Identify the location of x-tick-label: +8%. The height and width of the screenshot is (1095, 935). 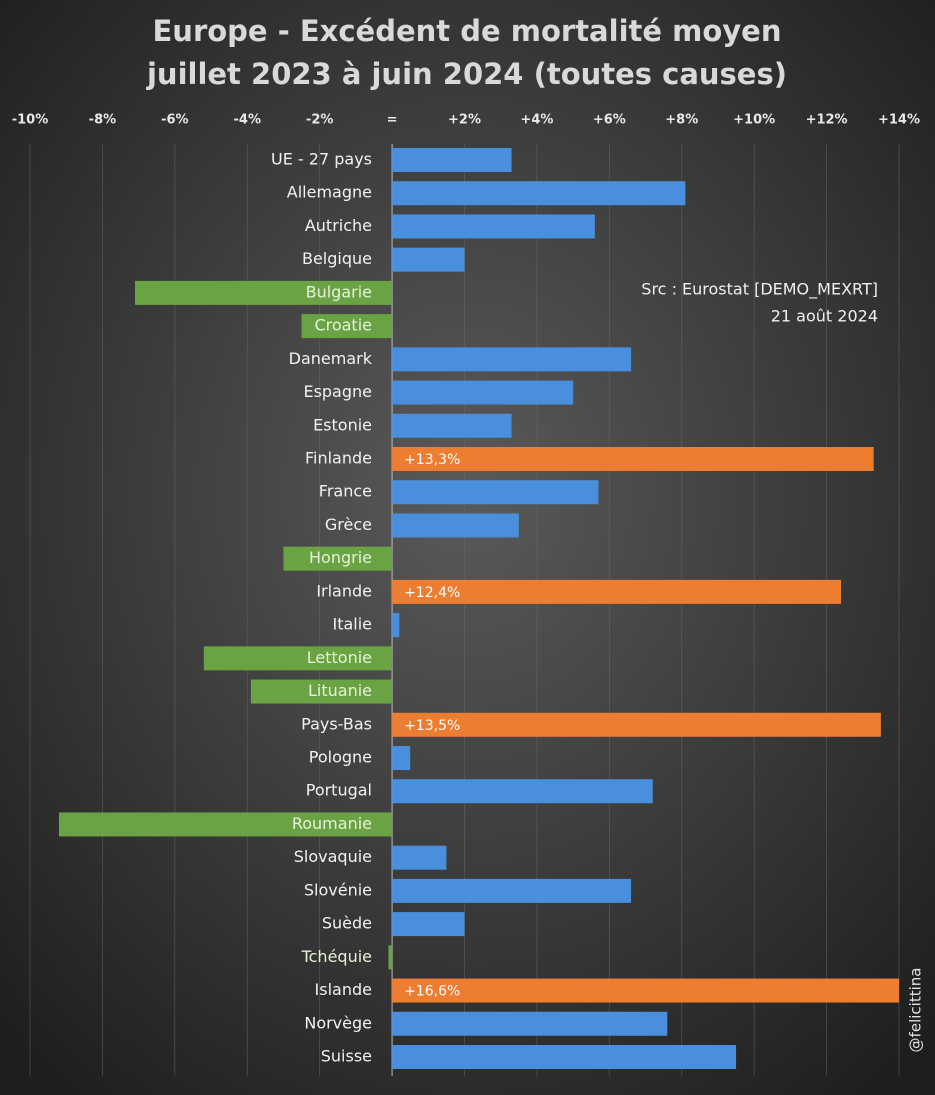
(681, 120).